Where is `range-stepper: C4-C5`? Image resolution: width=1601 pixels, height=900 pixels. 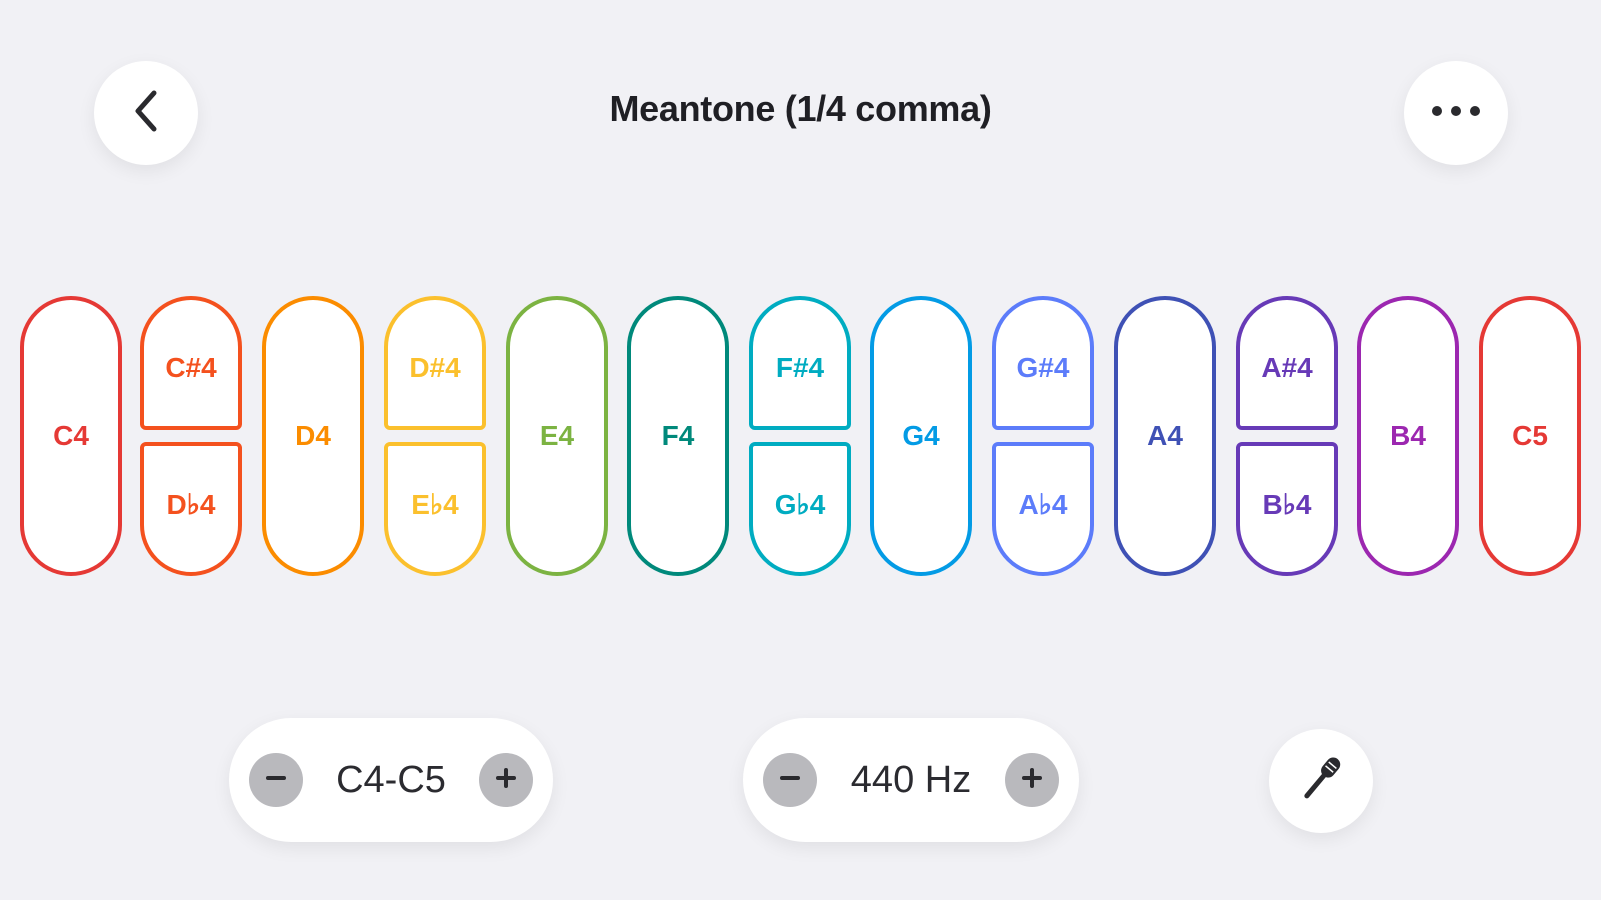
range-stepper: C4-C5 is located at coordinates (391, 780).